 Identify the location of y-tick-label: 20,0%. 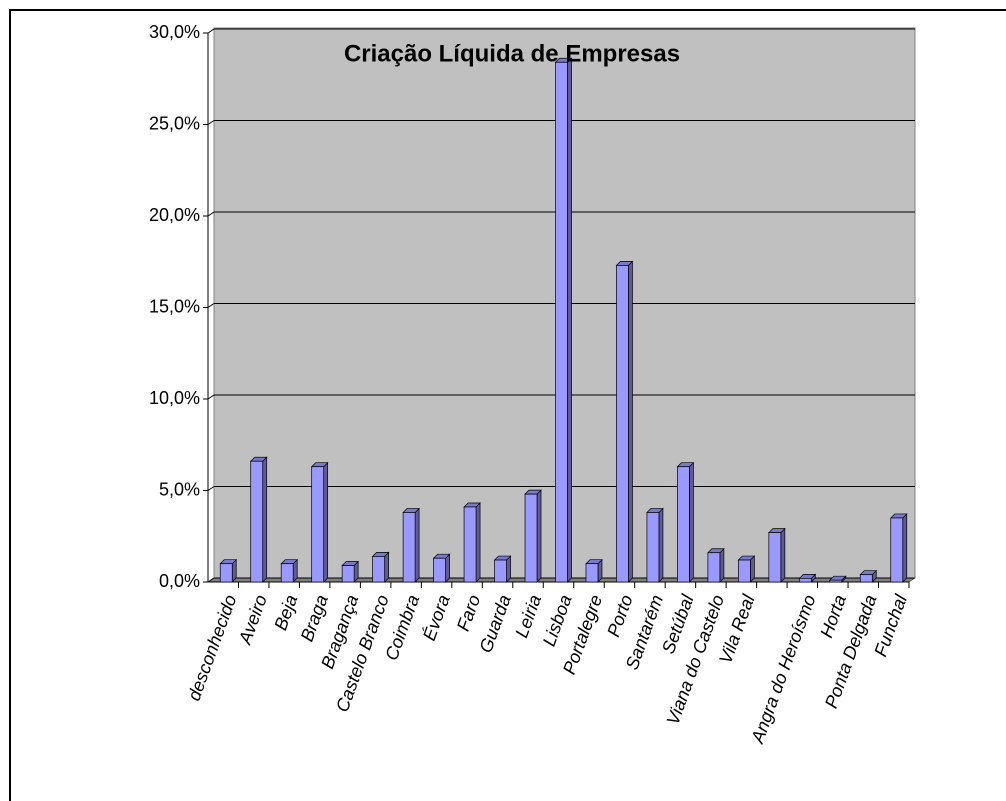
(174, 215).